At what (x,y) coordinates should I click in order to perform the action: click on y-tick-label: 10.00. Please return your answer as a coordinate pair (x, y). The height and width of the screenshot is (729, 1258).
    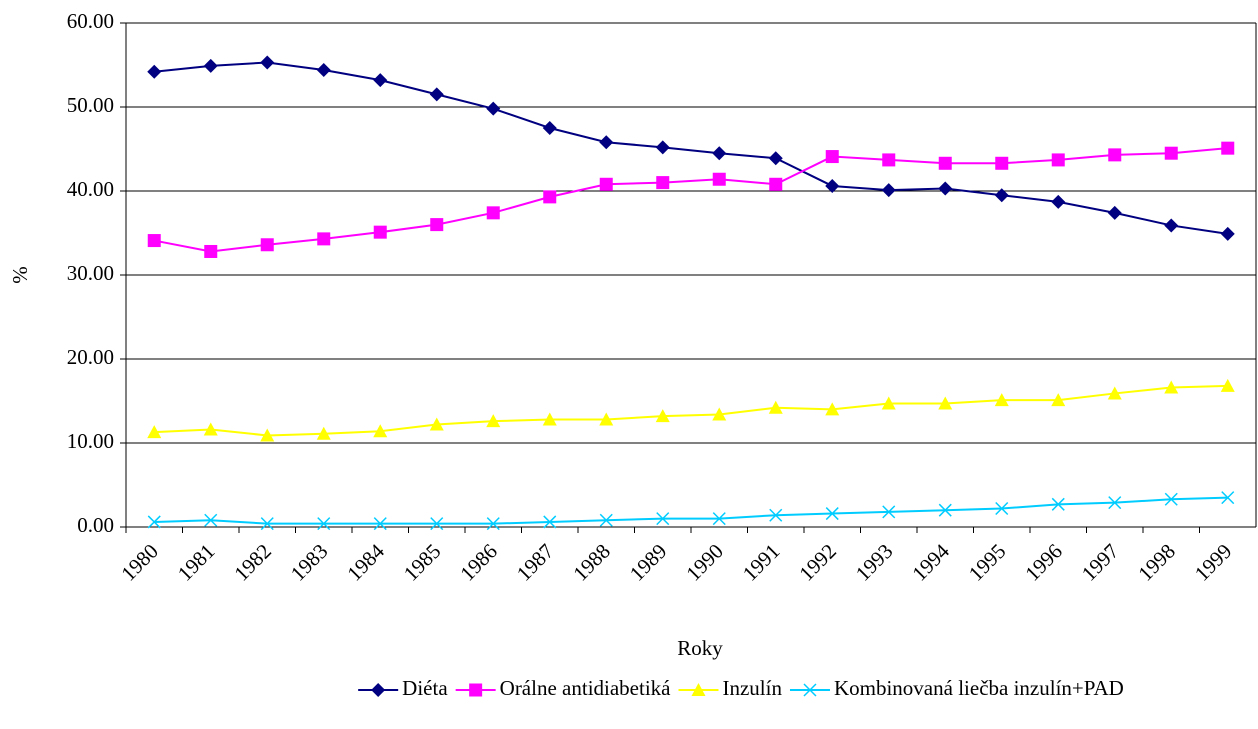
    Looking at the image, I should click on (90, 441).